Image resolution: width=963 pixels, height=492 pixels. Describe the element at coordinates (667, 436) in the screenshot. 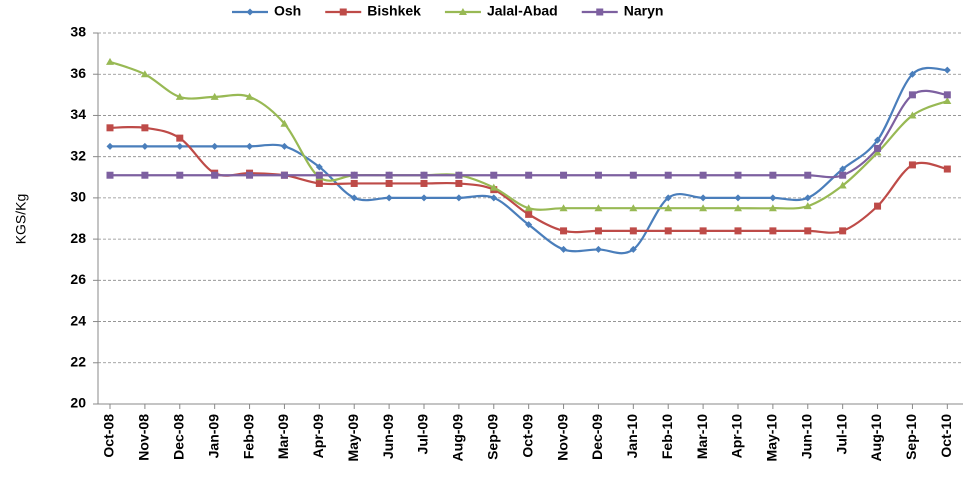

I see `x-tick-label: Feb-10` at that location.